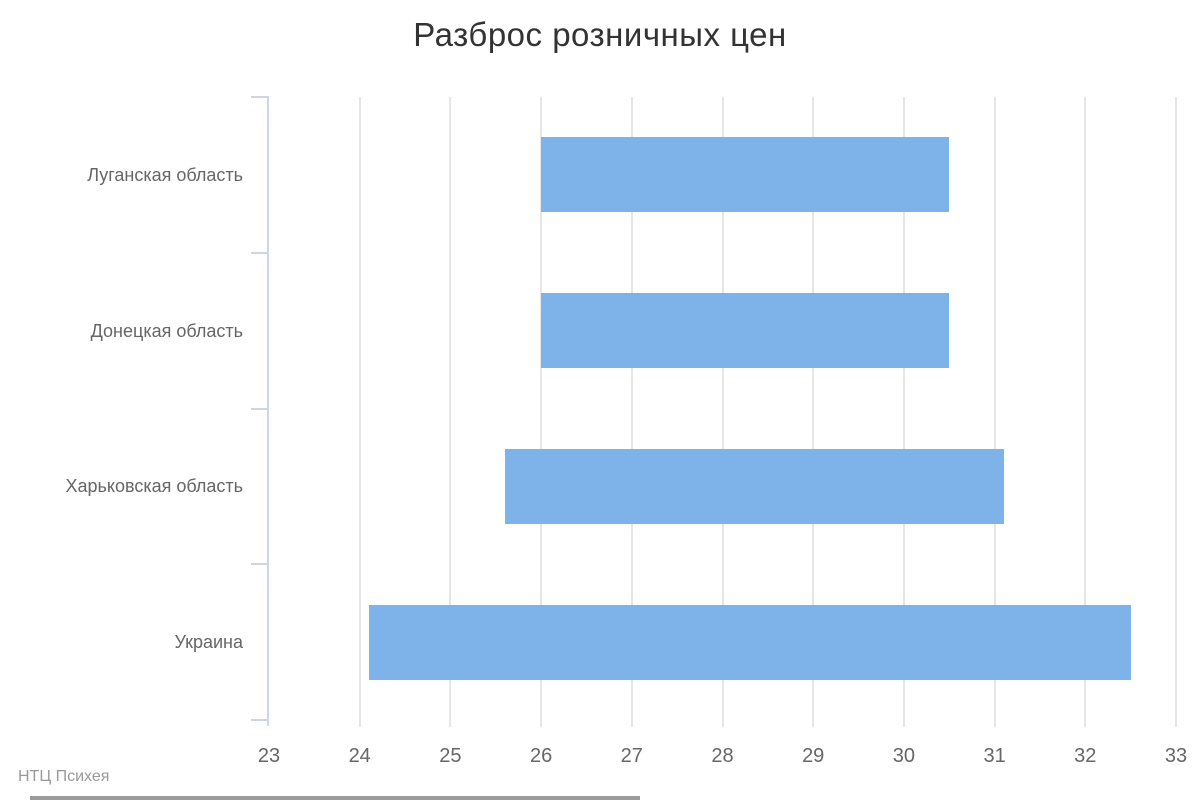 The image size is (1200, 800). Describe the element at coordinates (335, 798) in the screenshot. I see `bottom-edge-strip` at that location.